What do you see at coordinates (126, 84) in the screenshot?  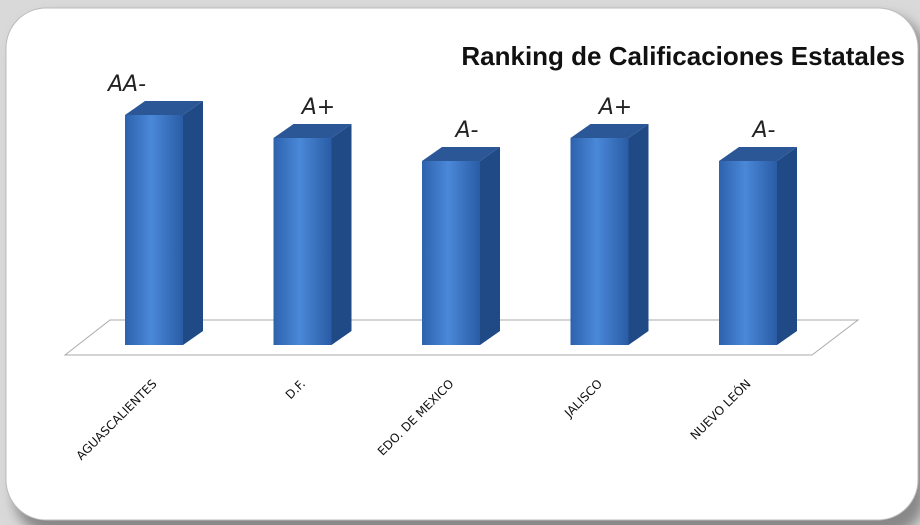 I see `value-label: AA-` at bounding box center [126, 84].